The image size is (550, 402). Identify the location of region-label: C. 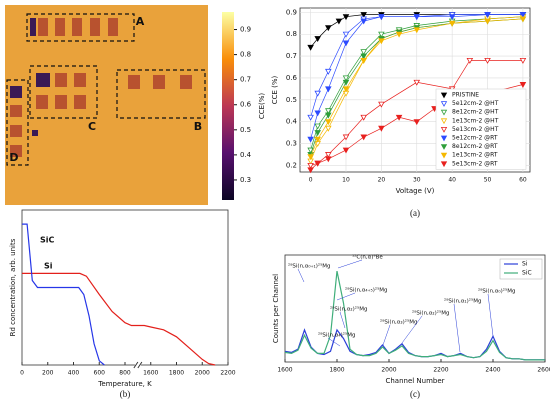
(92, 126).